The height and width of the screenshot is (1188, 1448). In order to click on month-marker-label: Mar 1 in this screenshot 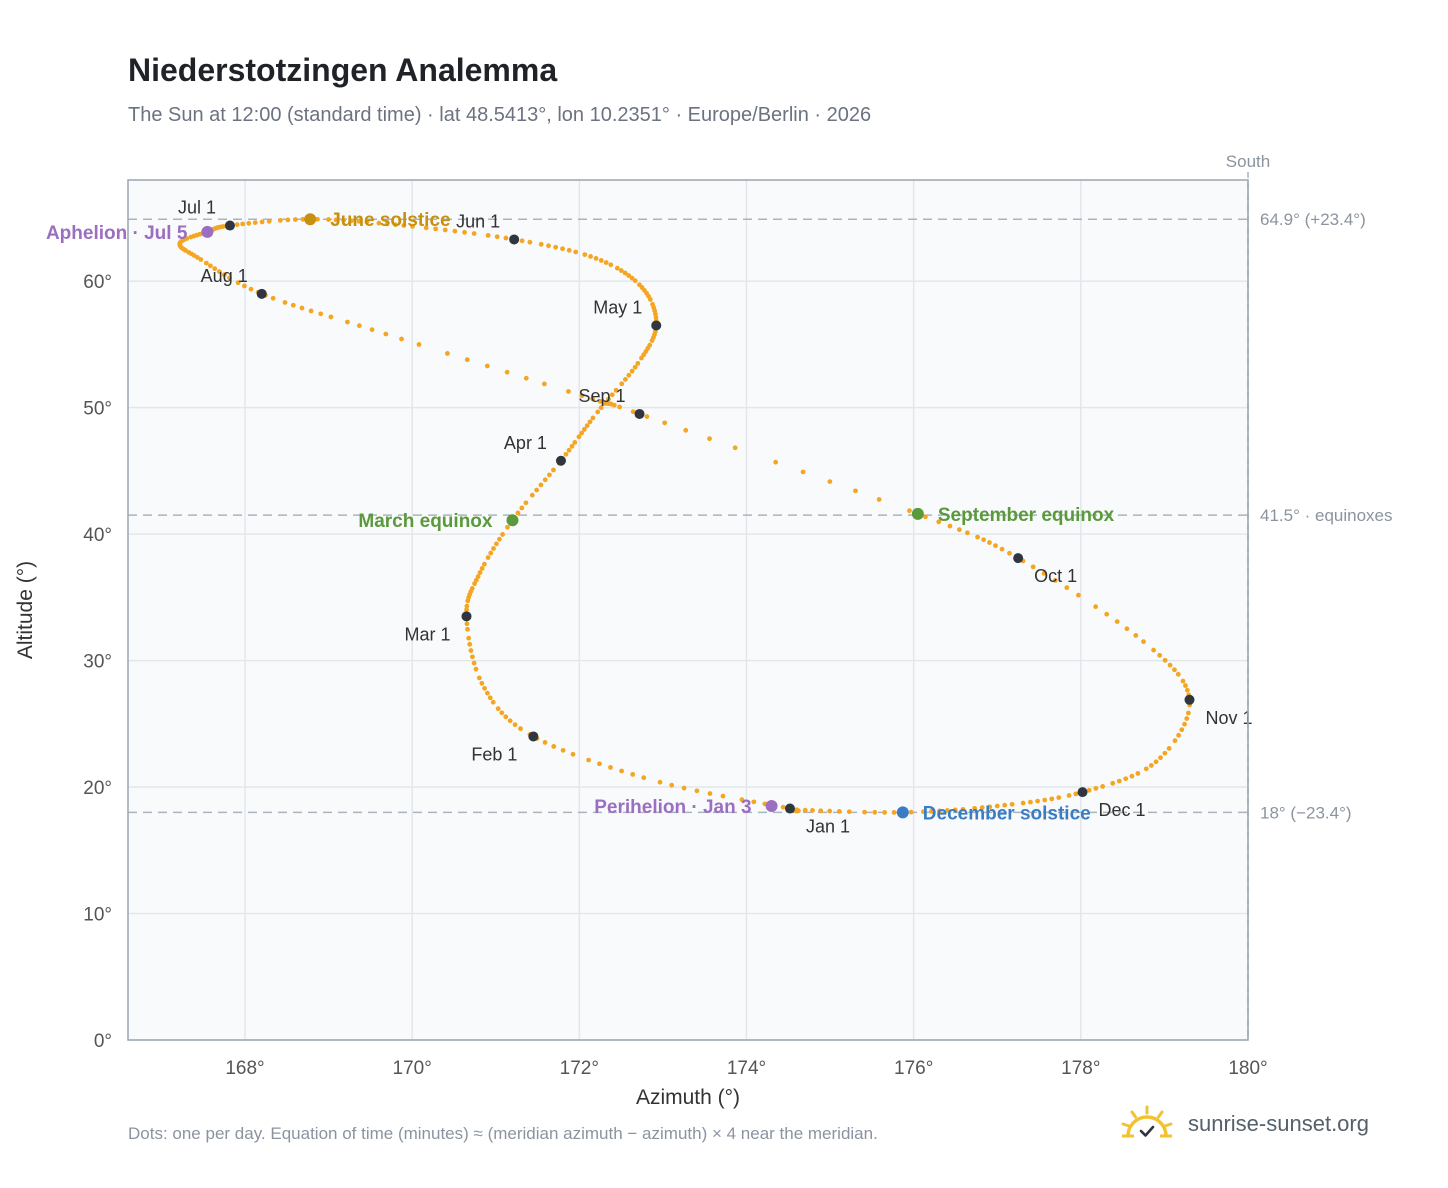, I will do `click(427, 634)`.